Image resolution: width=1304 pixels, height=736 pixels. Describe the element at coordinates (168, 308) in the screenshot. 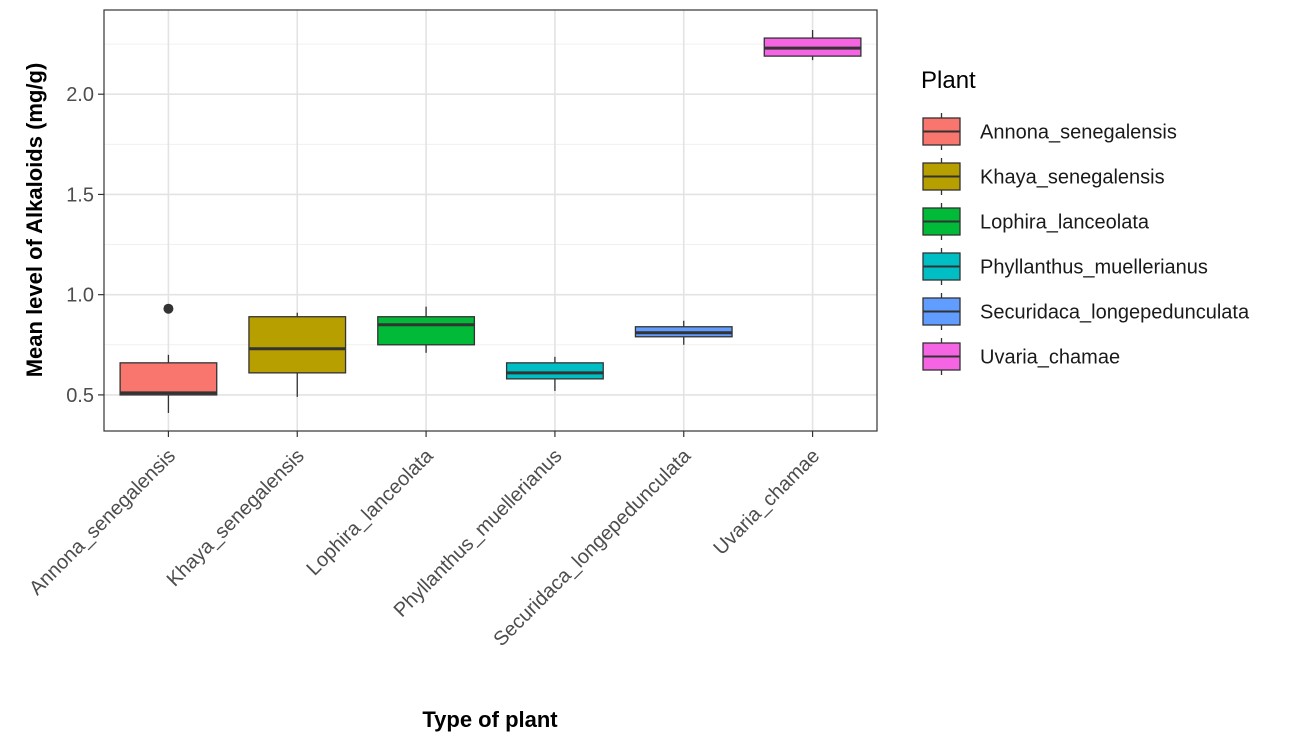

I see `outlier-point` at that location.